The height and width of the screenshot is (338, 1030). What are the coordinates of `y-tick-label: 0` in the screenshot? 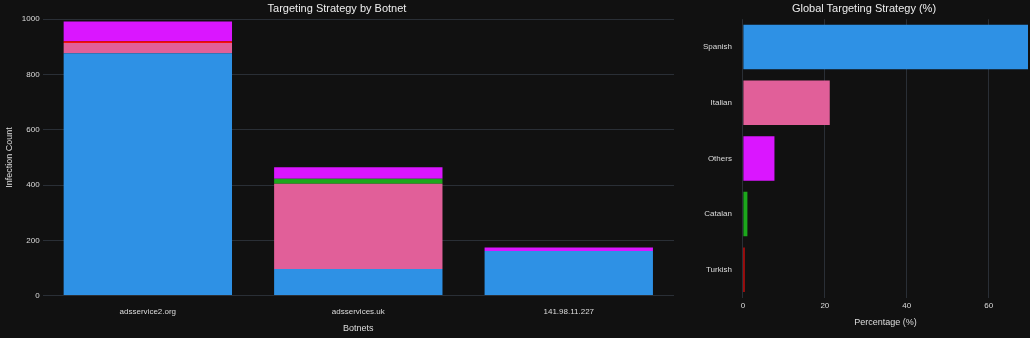 It's located at (38, 295).